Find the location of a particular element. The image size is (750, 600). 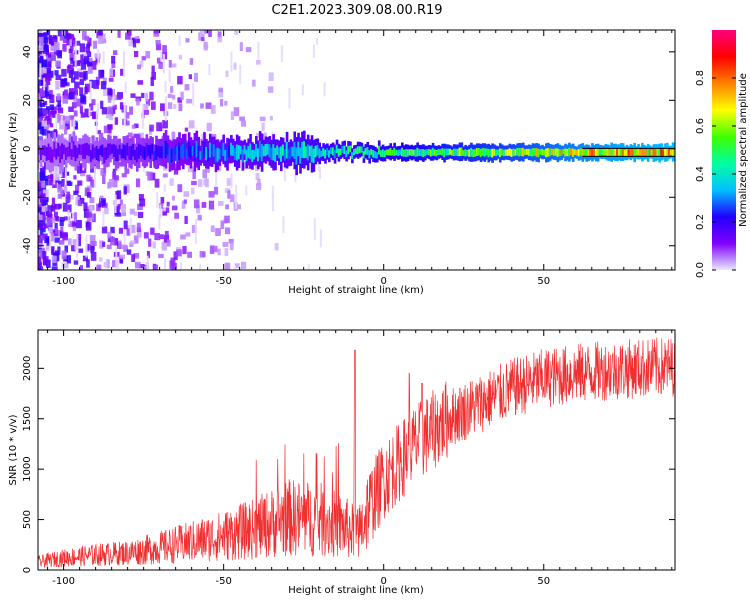

snr-xtick-label: 50 is located at coordinates (543, 581).